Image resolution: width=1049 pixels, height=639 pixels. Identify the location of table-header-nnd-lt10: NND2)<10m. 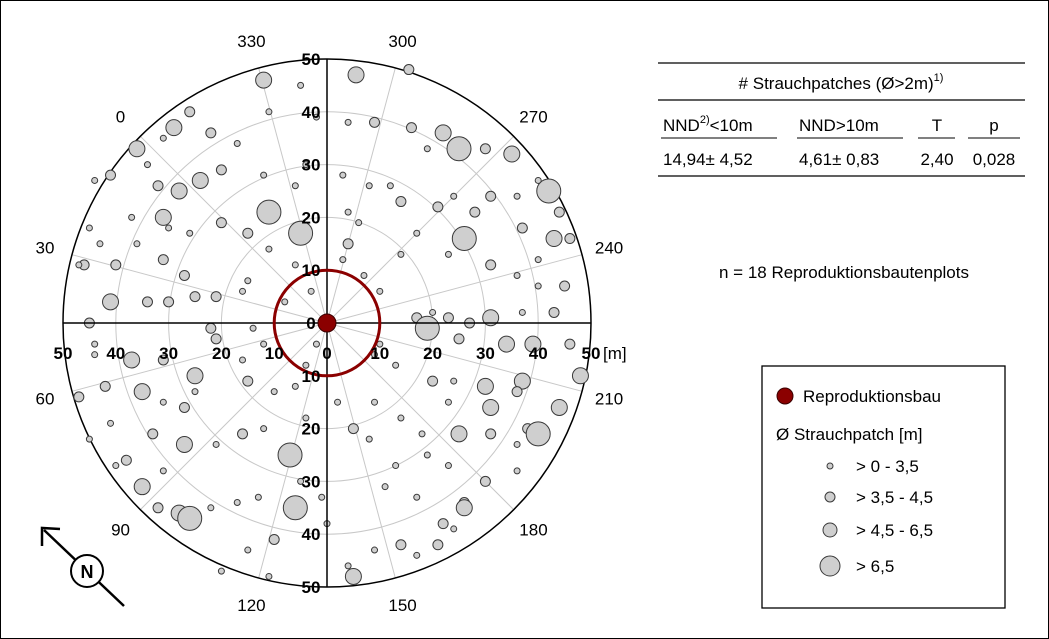
(708, 124).